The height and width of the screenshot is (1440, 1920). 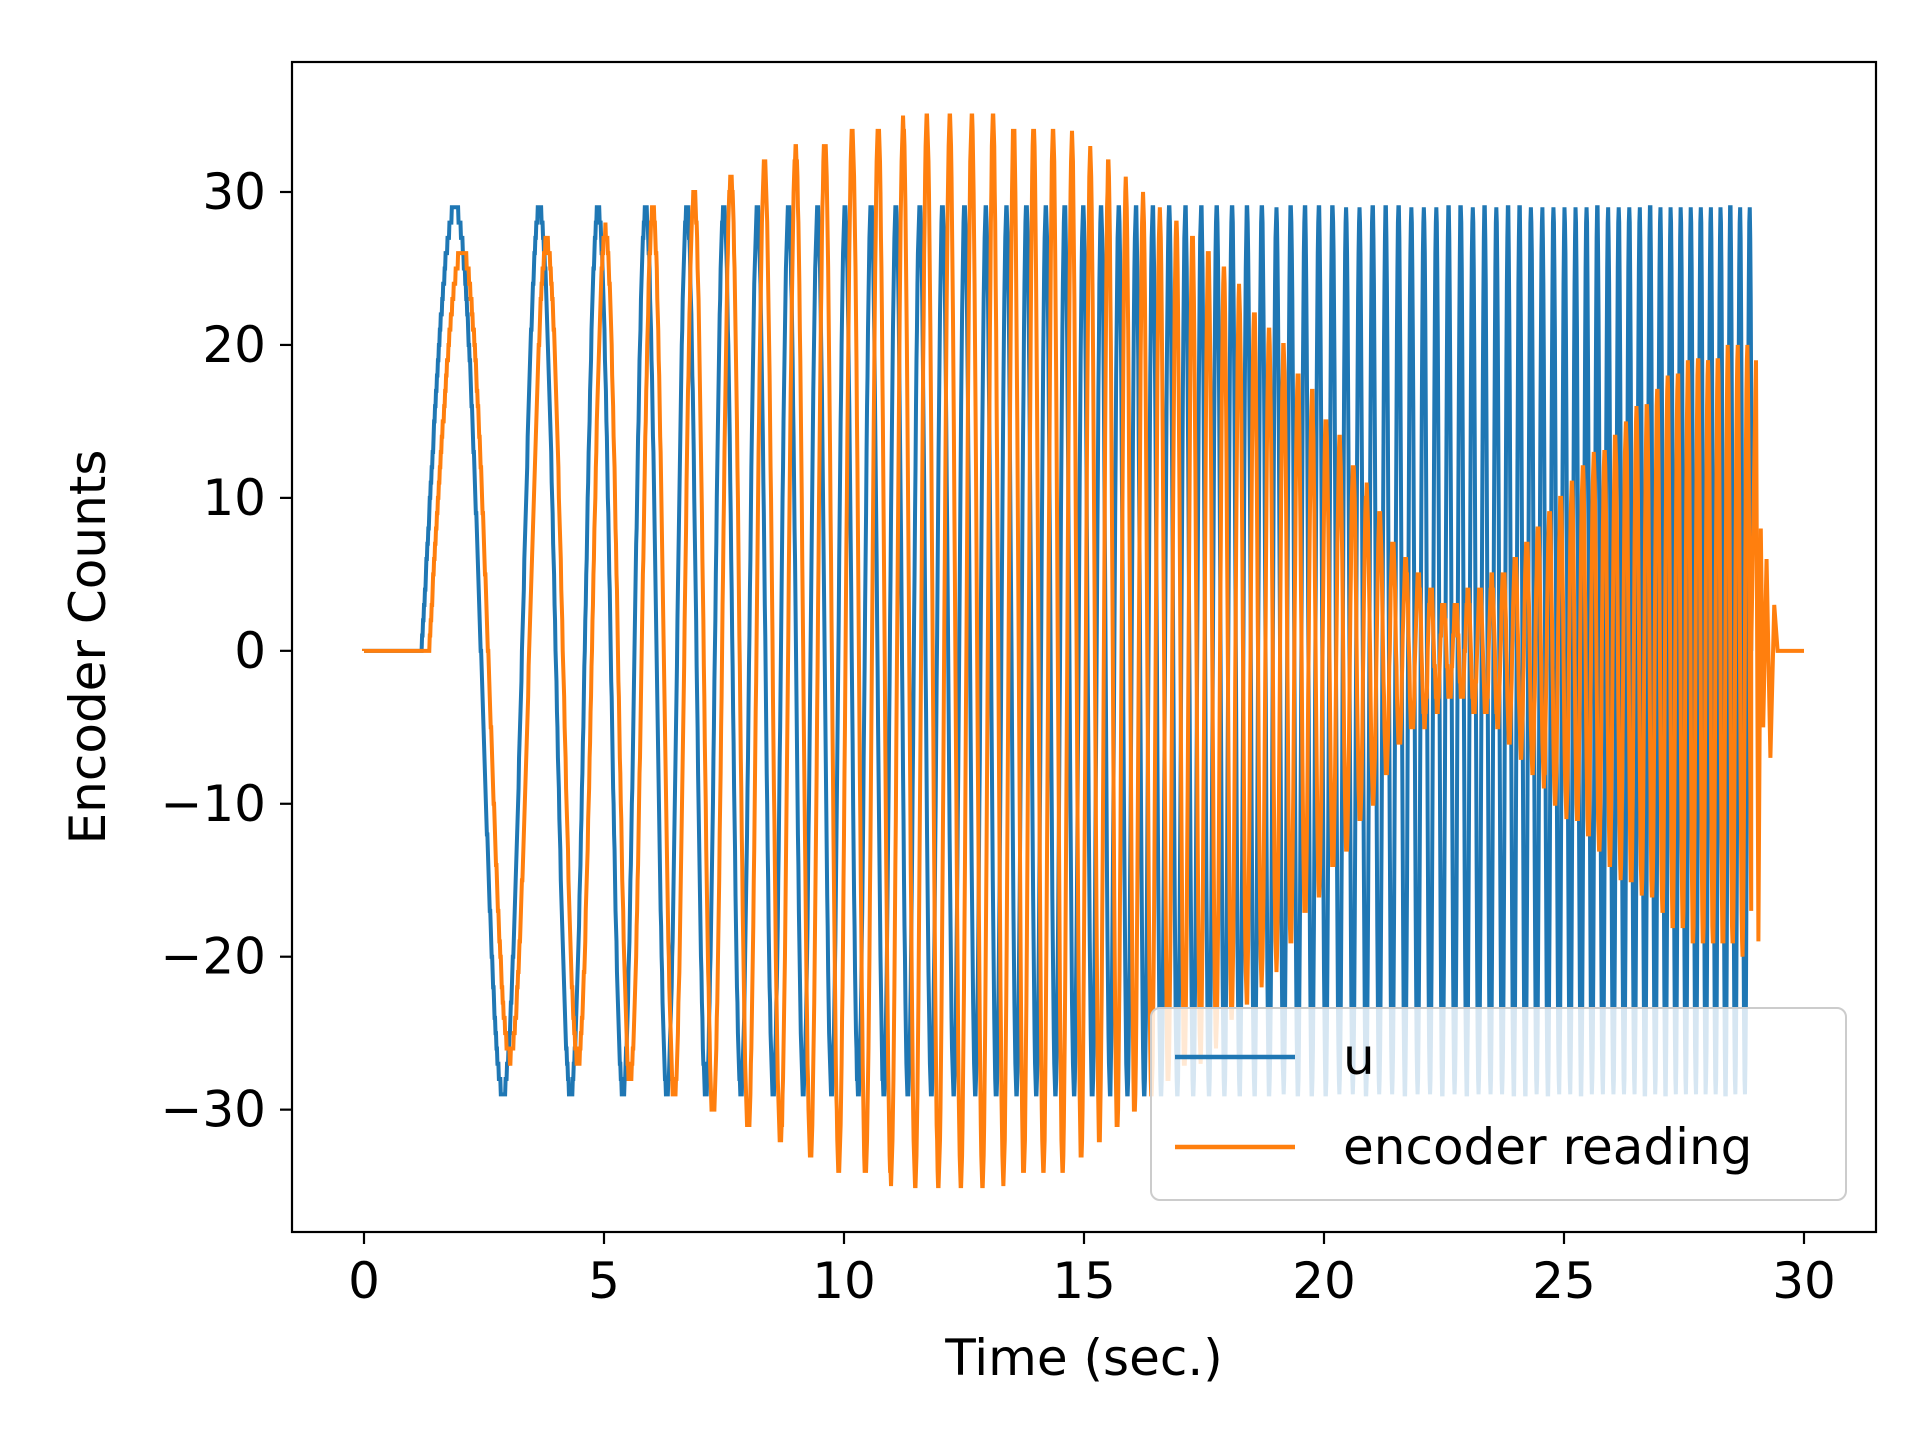 I want to click on y-tick-label: 0, so click(x=250, y=651).